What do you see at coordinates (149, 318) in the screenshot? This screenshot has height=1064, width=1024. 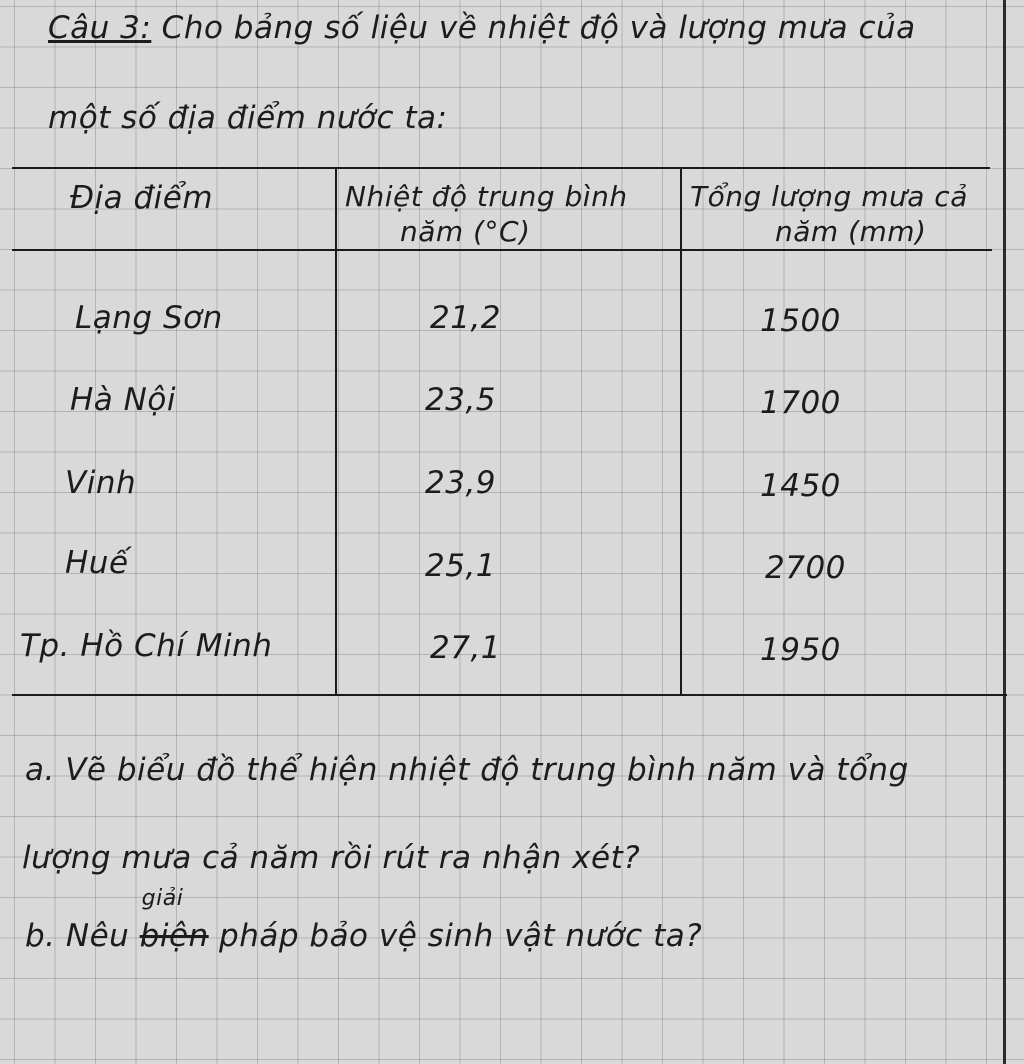 I see `place-cell: Lạng Sơn` at bounding box center [149, 318].